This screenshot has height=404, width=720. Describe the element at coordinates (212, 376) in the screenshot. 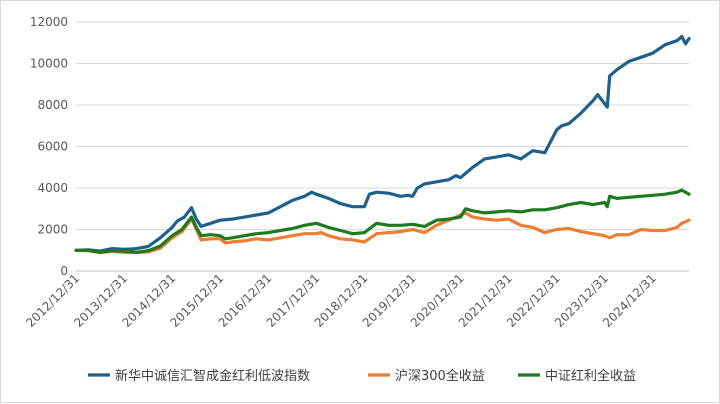

I see `legend-label: 新华中诚信汇智成金红利低波指数` at that location.